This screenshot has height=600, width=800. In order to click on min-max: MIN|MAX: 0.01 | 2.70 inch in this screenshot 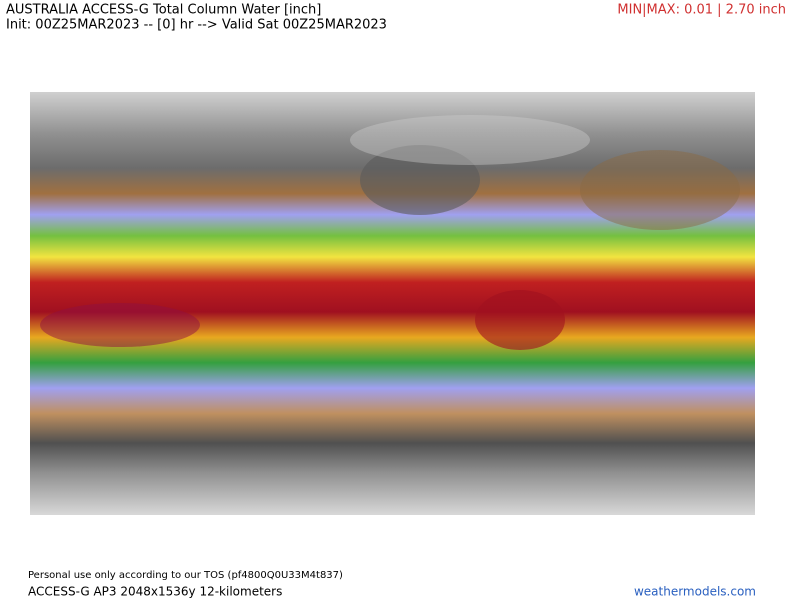, I will do `click(701, 10)`.